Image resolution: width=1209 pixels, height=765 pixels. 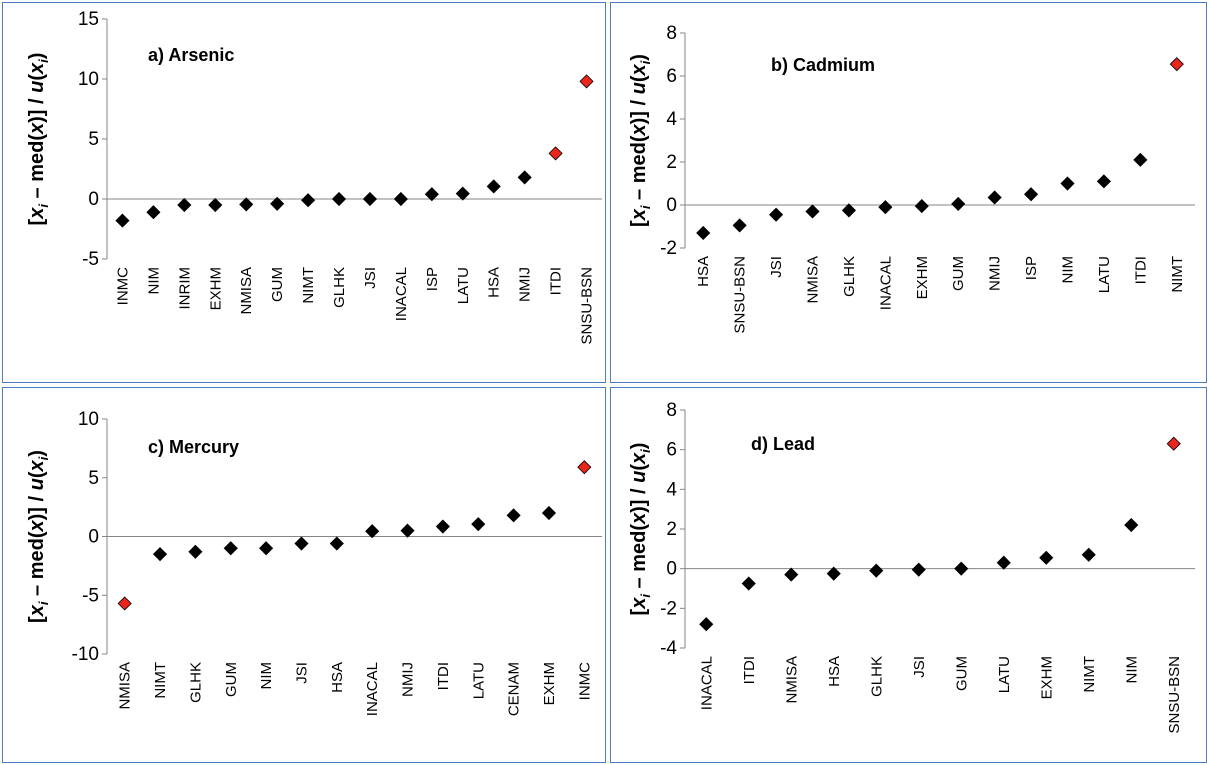 What do you see at coordinates (85, 654) in the screenshot?
I see `y-tick-label: -10` at bounding box center [85, 654].